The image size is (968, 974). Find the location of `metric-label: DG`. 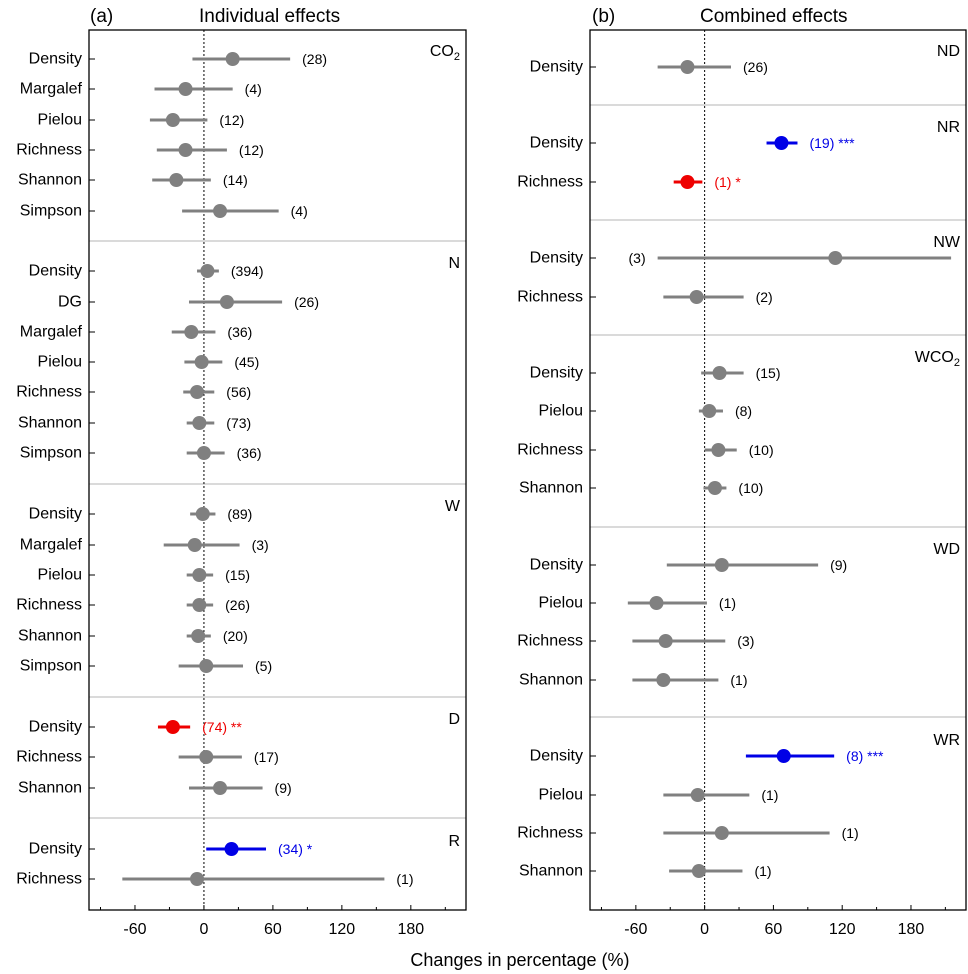

metric-label: DG is located at coordinates (70, 302).